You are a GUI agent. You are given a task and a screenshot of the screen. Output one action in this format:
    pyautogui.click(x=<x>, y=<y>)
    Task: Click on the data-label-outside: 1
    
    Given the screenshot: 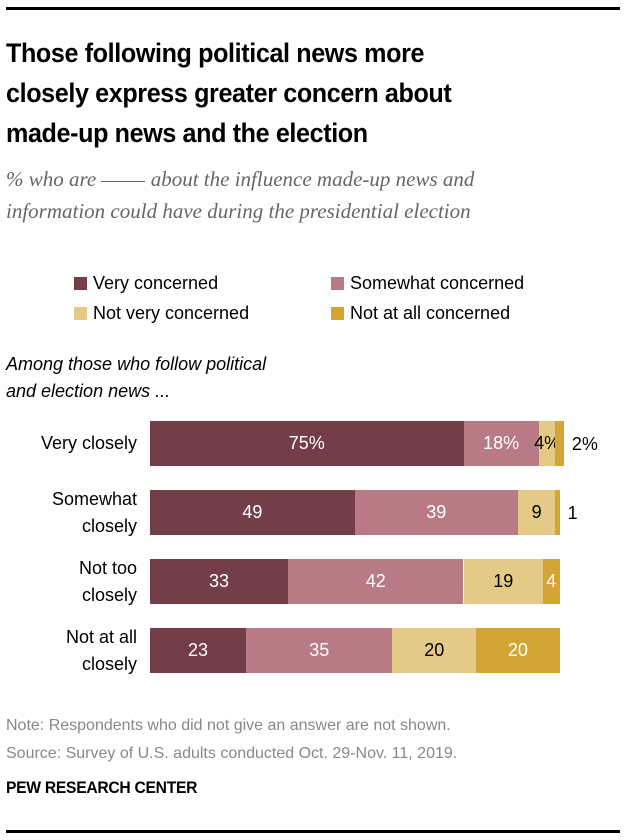 What is the action you would take?
    pyautogui.click(x=572, y=512)
    